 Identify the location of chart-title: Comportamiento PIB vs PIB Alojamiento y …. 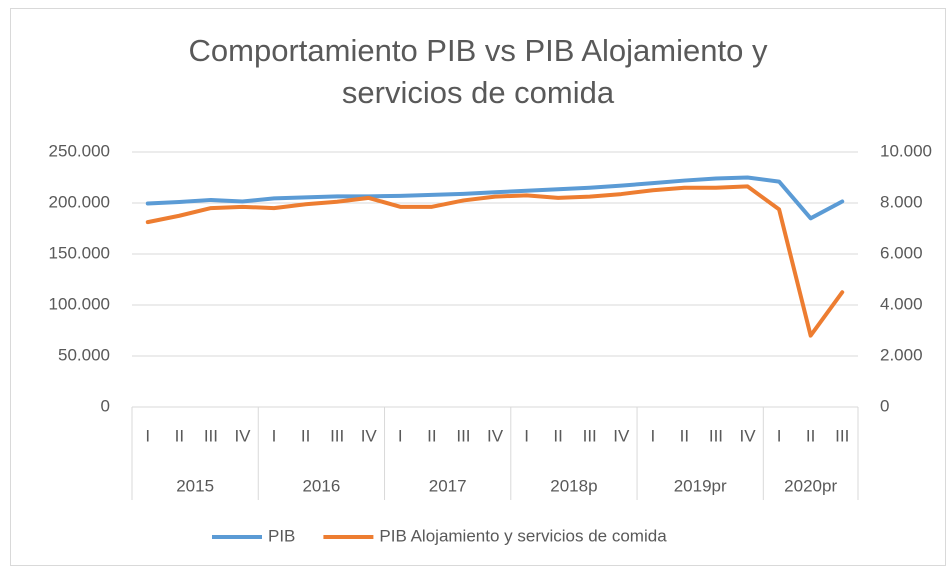
(478, 71).